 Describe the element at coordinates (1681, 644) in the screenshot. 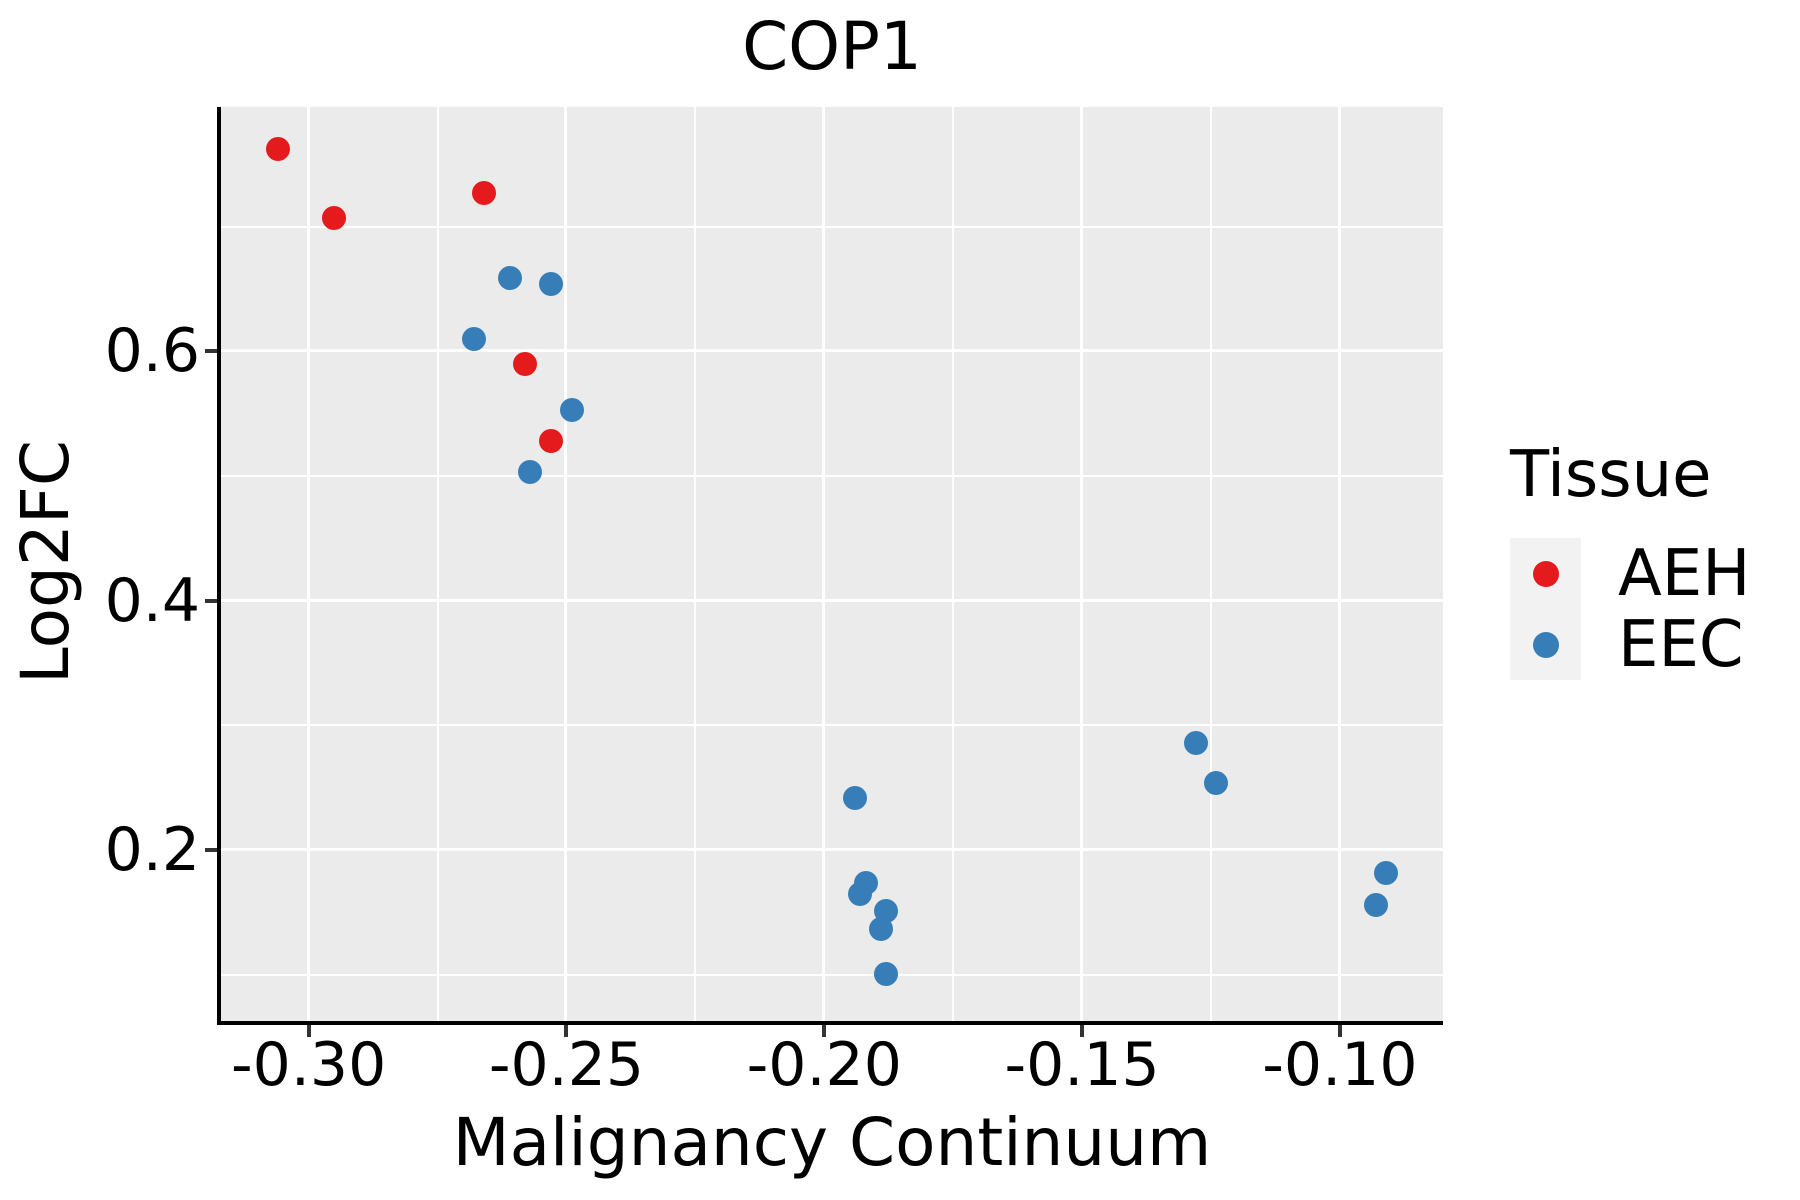

I see `legend-label: EEC` at that location.